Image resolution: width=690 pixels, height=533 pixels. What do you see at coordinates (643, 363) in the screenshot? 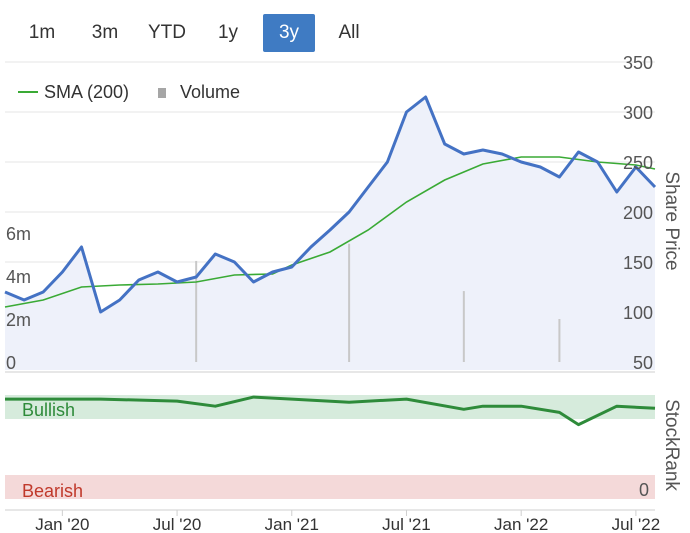
I see `price-tick-label: 50` at bounding box center [643, 363].